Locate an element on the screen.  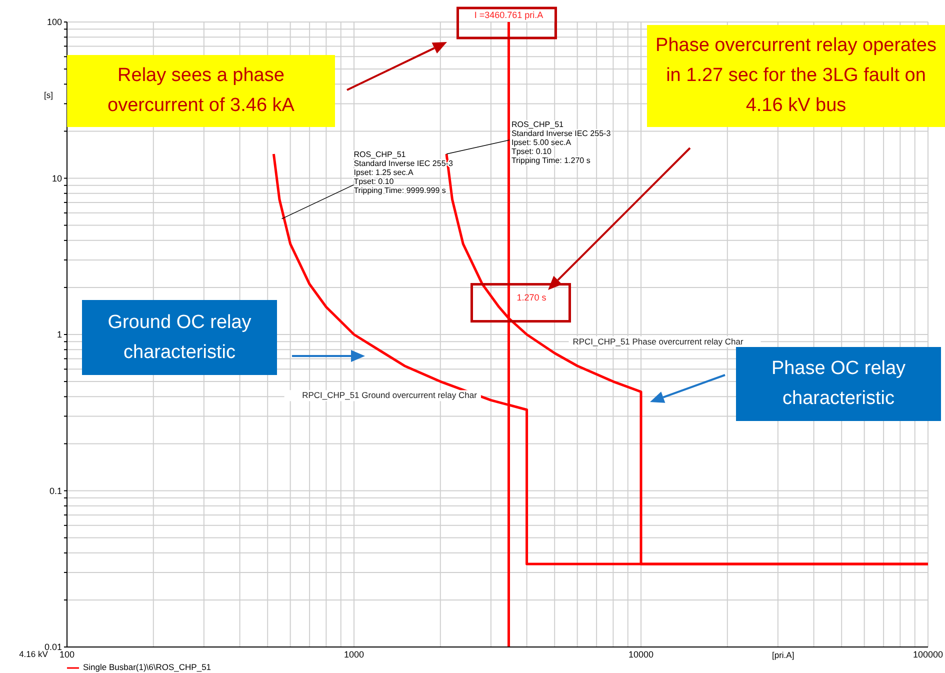
annotation: I =3460.761 pri.A is located at coordinates (509, 15).